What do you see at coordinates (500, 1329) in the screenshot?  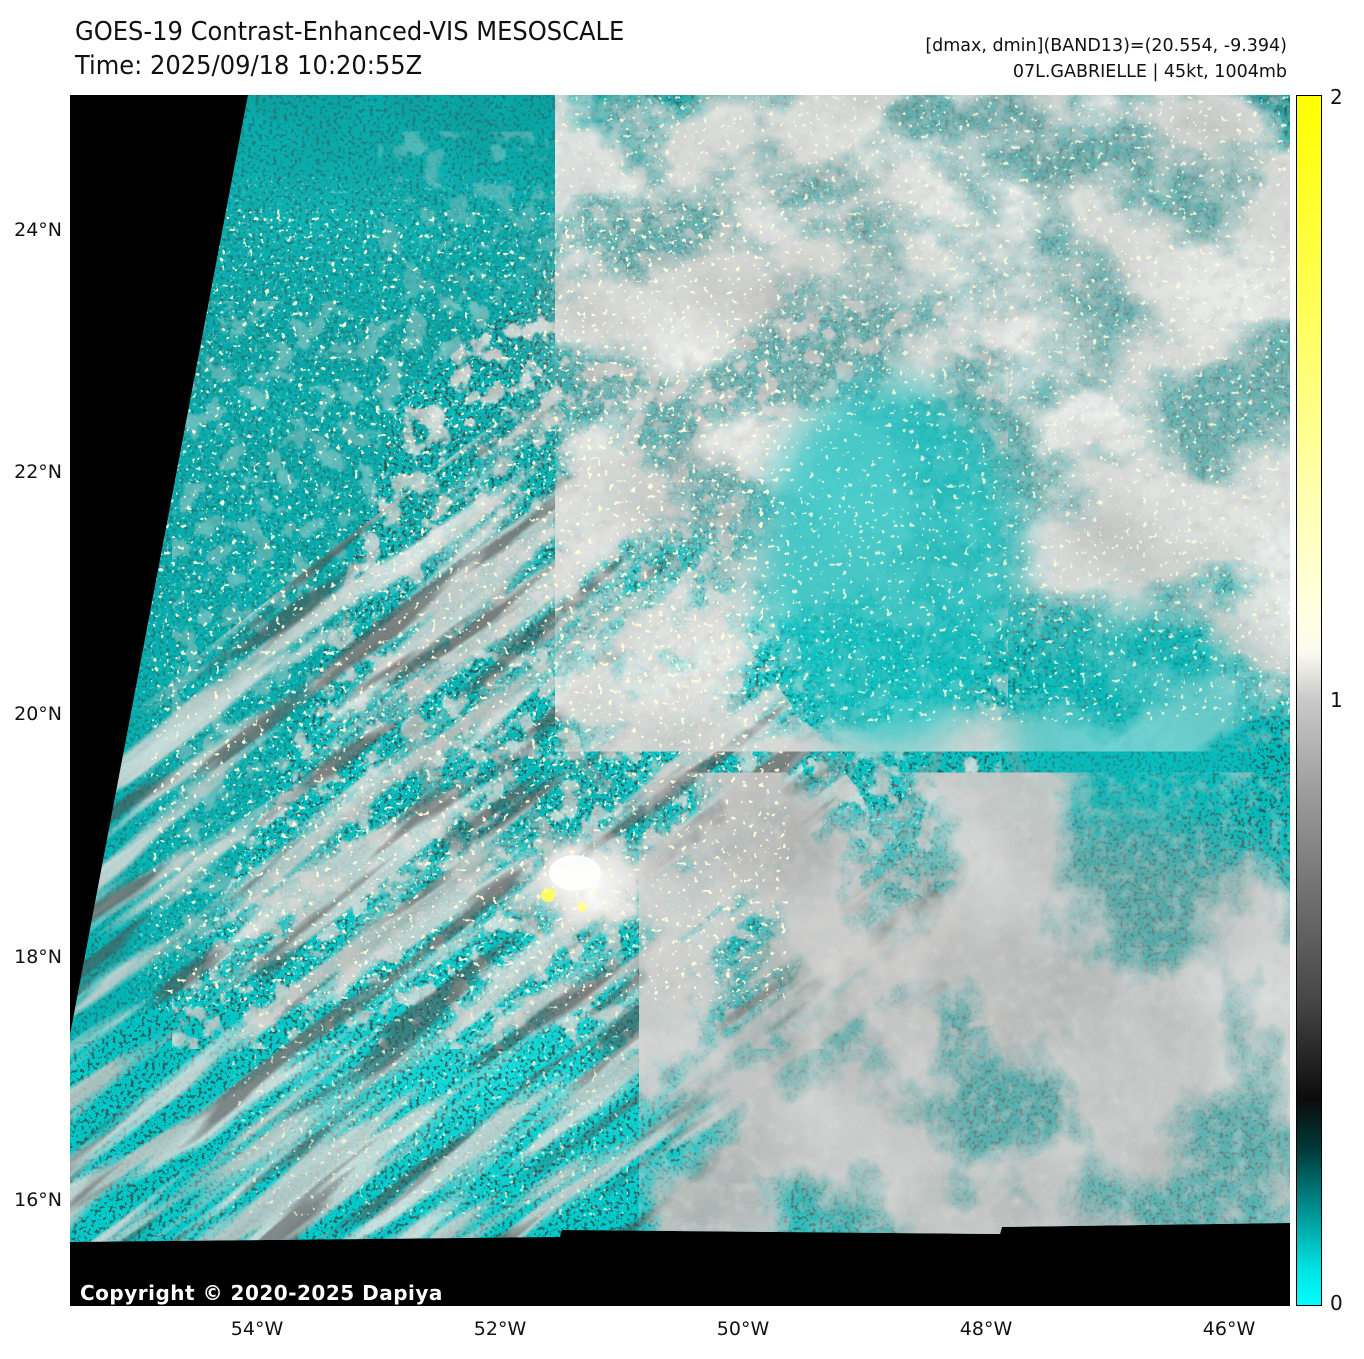 I see `lon-label-52w: 52°W` at bounding box center [500, 1329].